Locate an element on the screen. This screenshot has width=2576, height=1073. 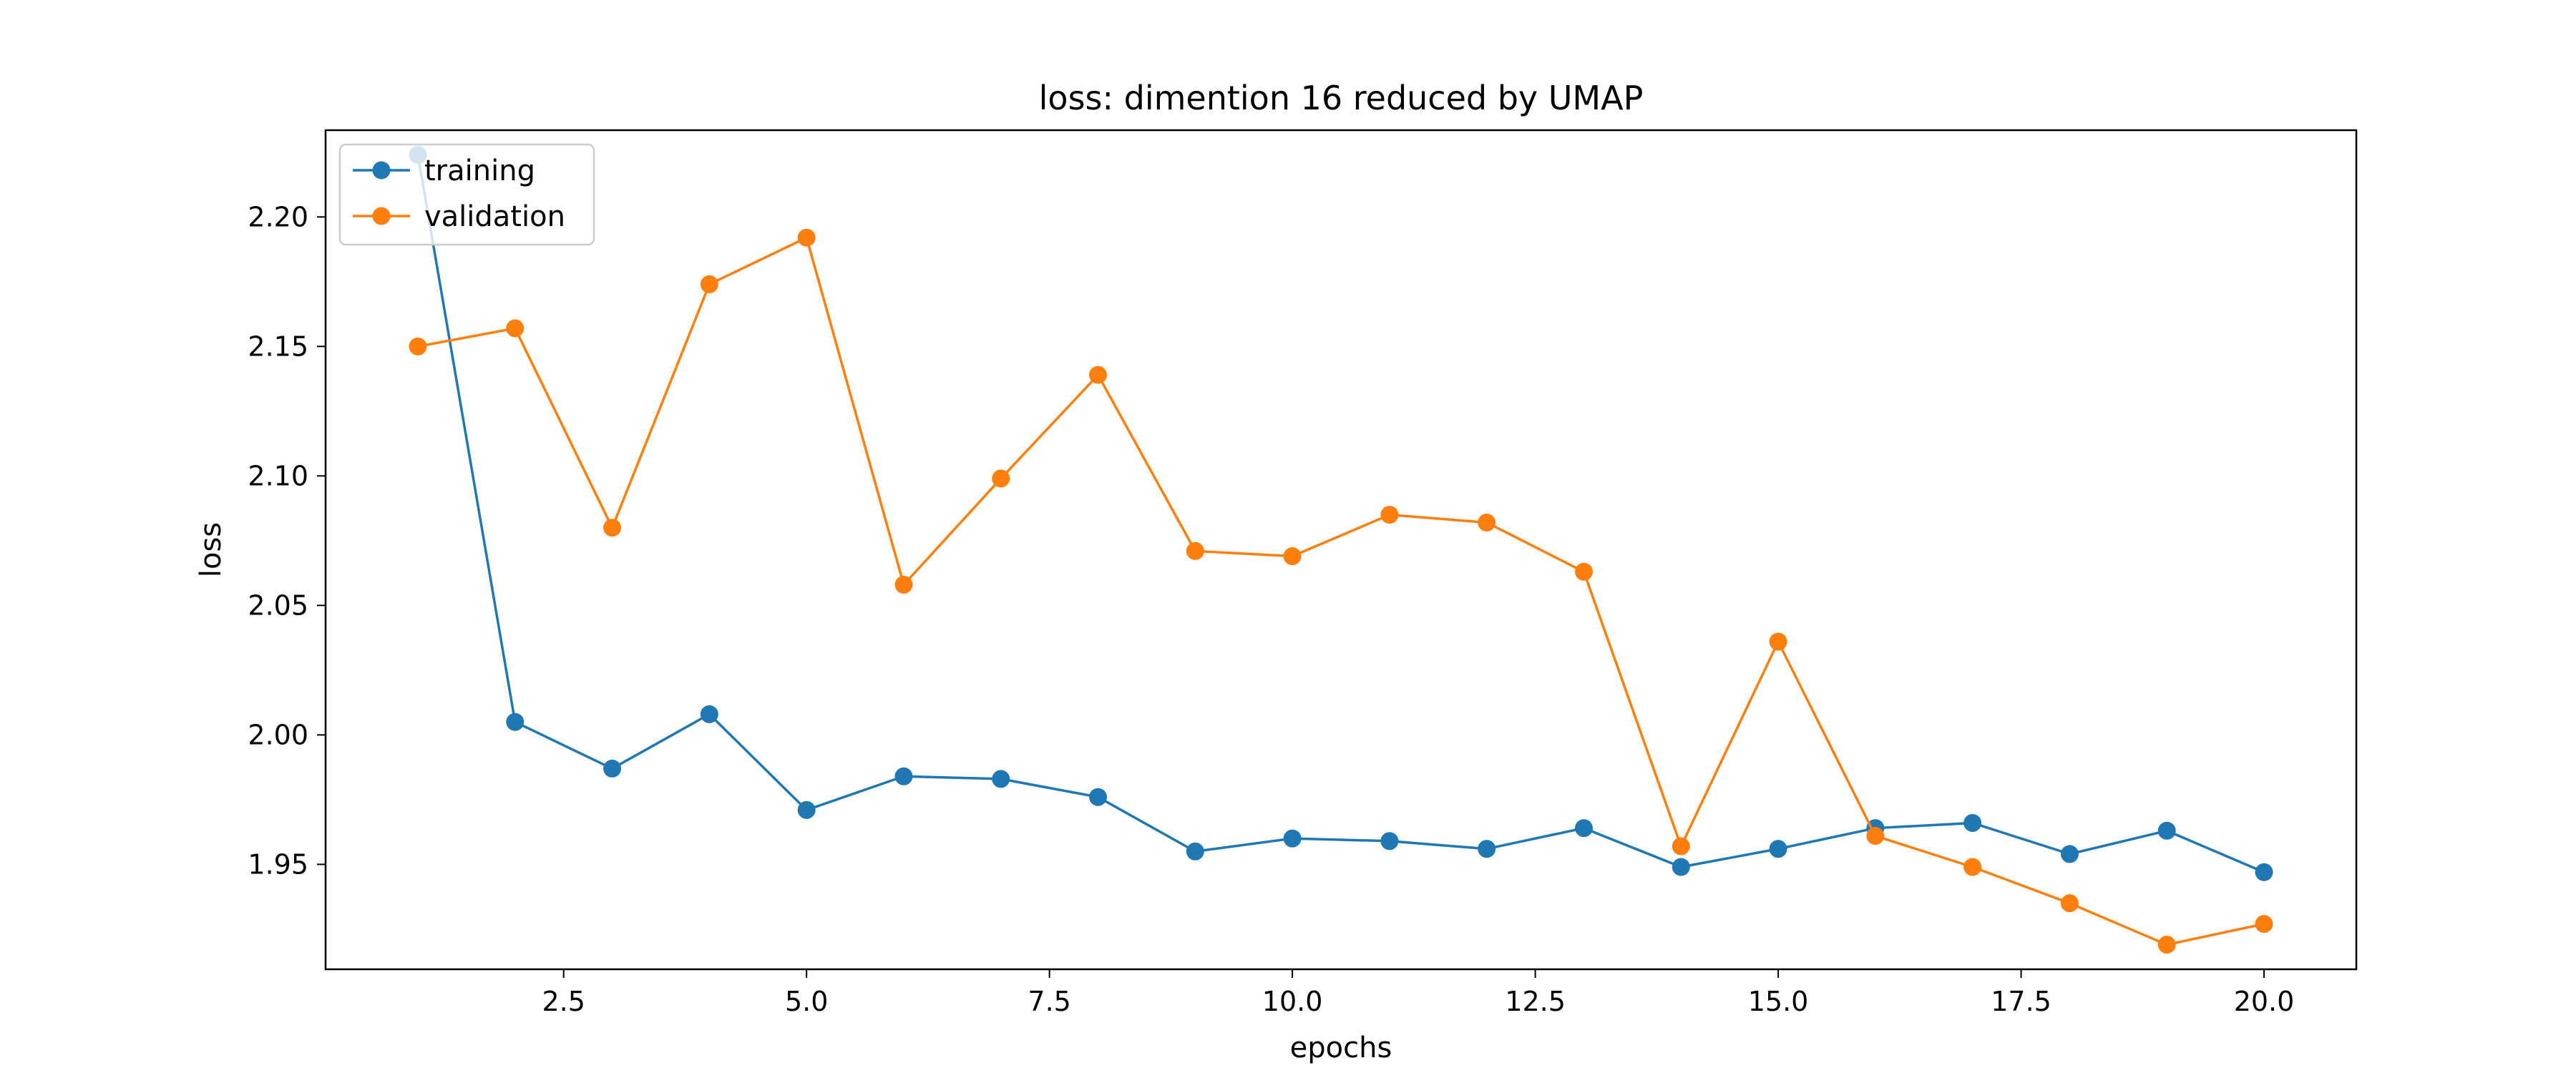
legend-item-training: training is located at coordinates (444, 171).